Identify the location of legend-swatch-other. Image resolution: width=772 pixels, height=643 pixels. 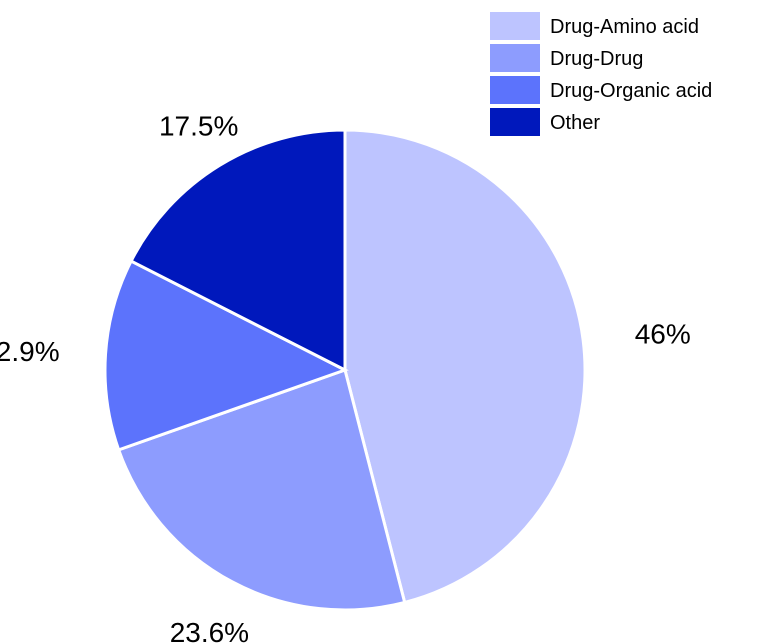
(515, 122).